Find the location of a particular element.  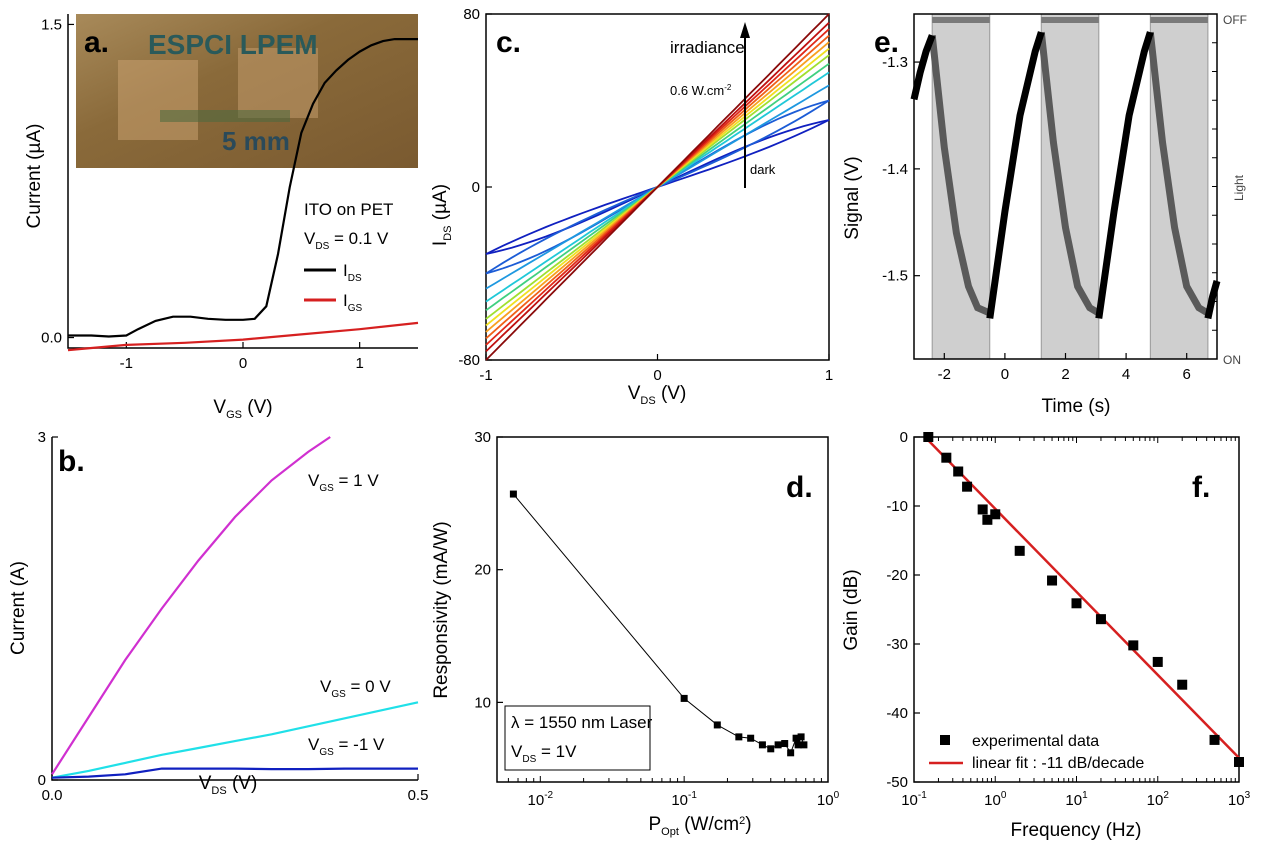

panel-d-legend: λ = 1550 nm Laser VDS = 1V is located at coordinates (578, 738).